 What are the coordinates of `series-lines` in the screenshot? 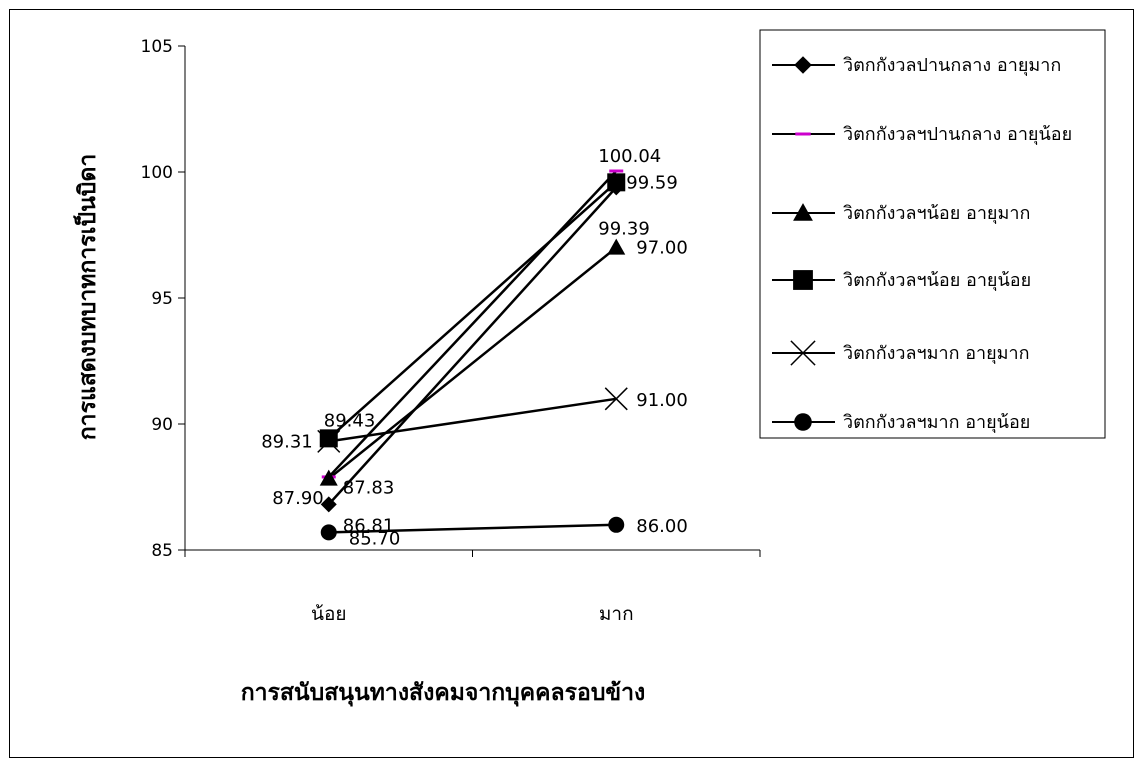 It's located at (472, 352).